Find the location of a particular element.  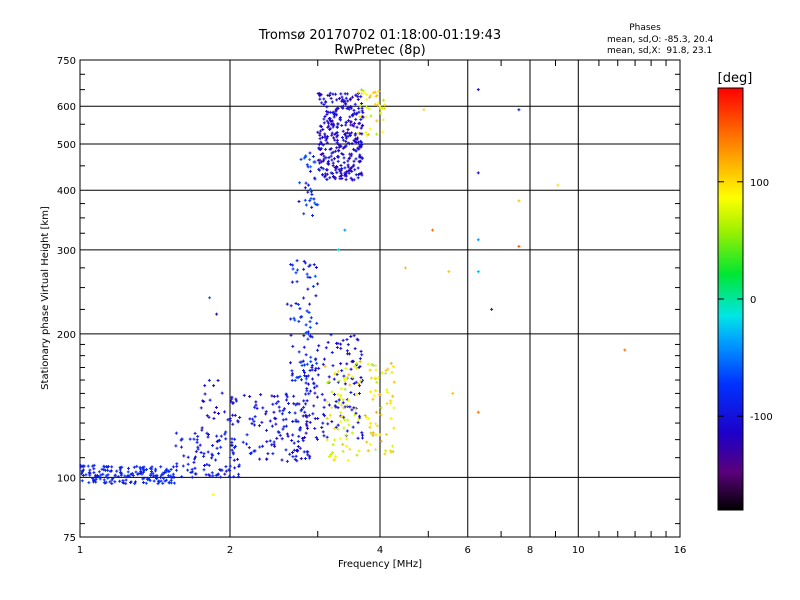

y-tick-label: 750 is located at coordinates (66, 61).